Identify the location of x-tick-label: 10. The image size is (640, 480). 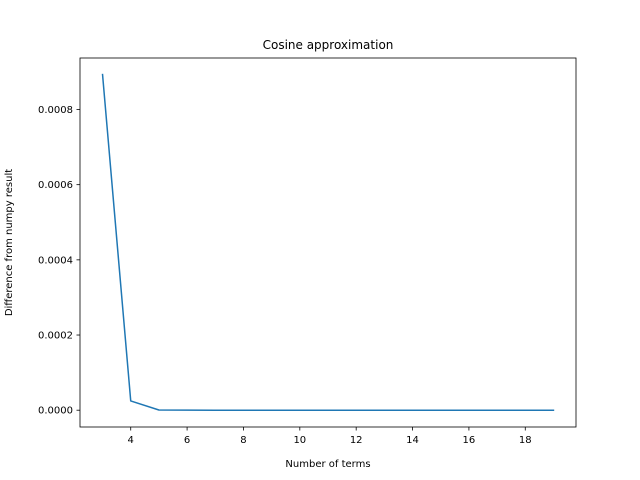
(299, 440).